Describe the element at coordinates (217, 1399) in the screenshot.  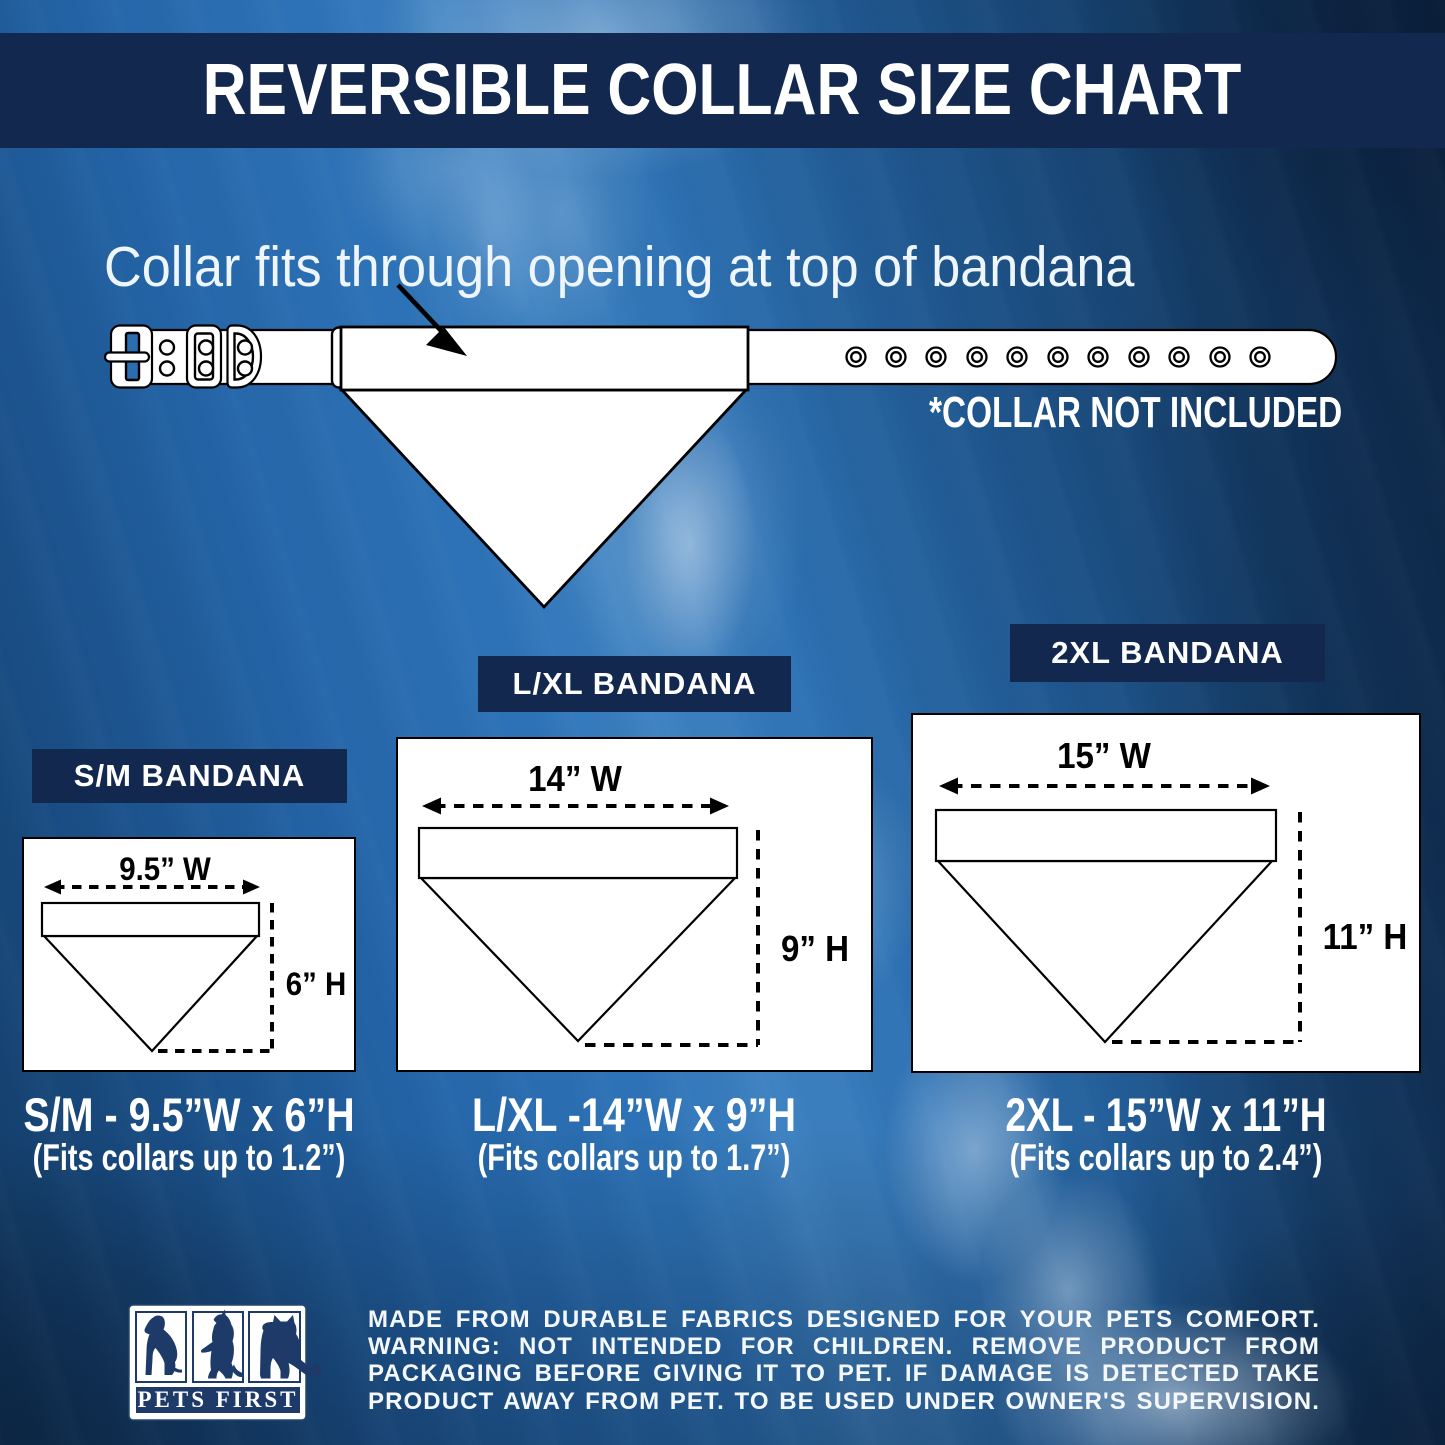
I see `svg-text: PETS FIRST` at that location.